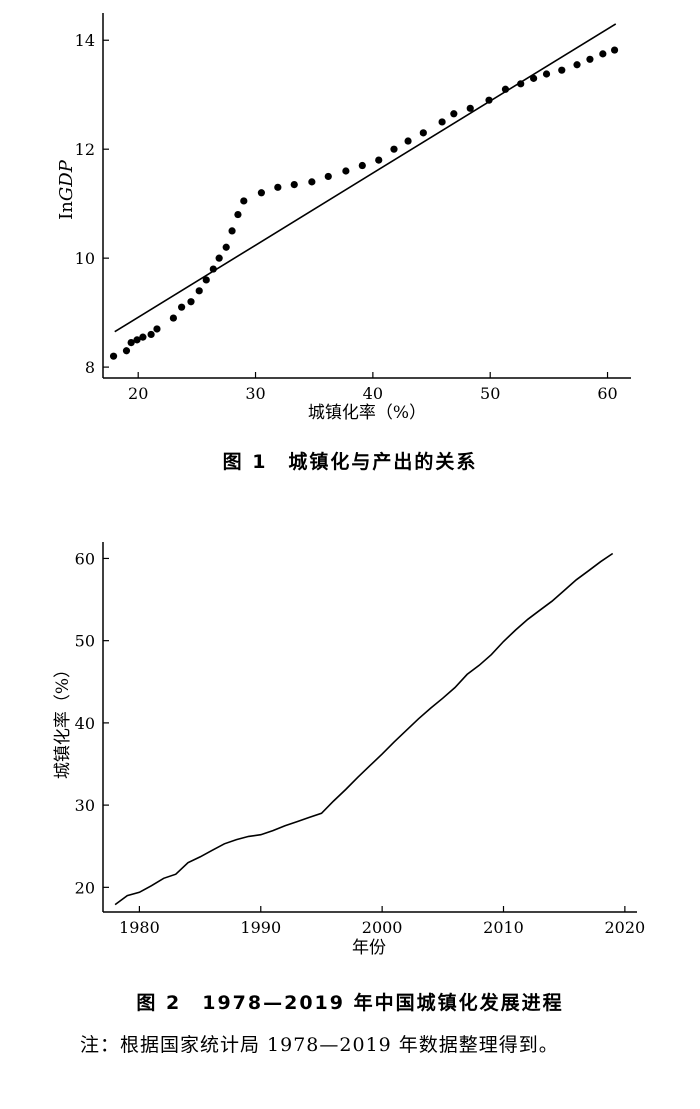 The image size is (700, 1109). Describe the element at coordinates (255, 393) in the screenshot. I see `chart1-x-tick-label: 30` at that location.